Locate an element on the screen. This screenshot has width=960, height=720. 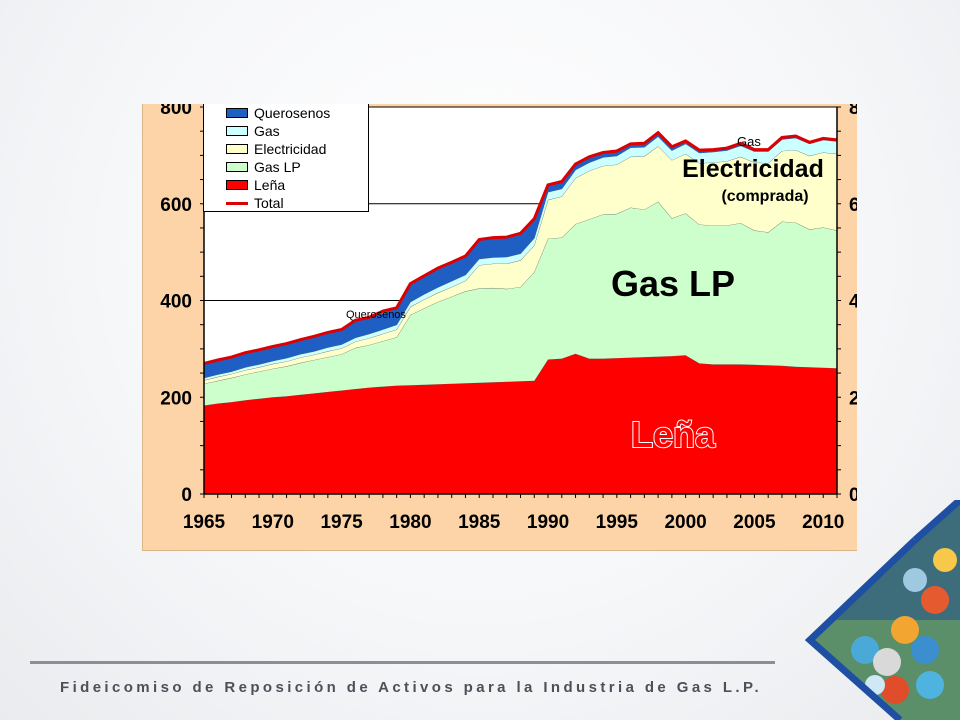
y-tick-label-right: 800 is located at coordinates (853, 111).